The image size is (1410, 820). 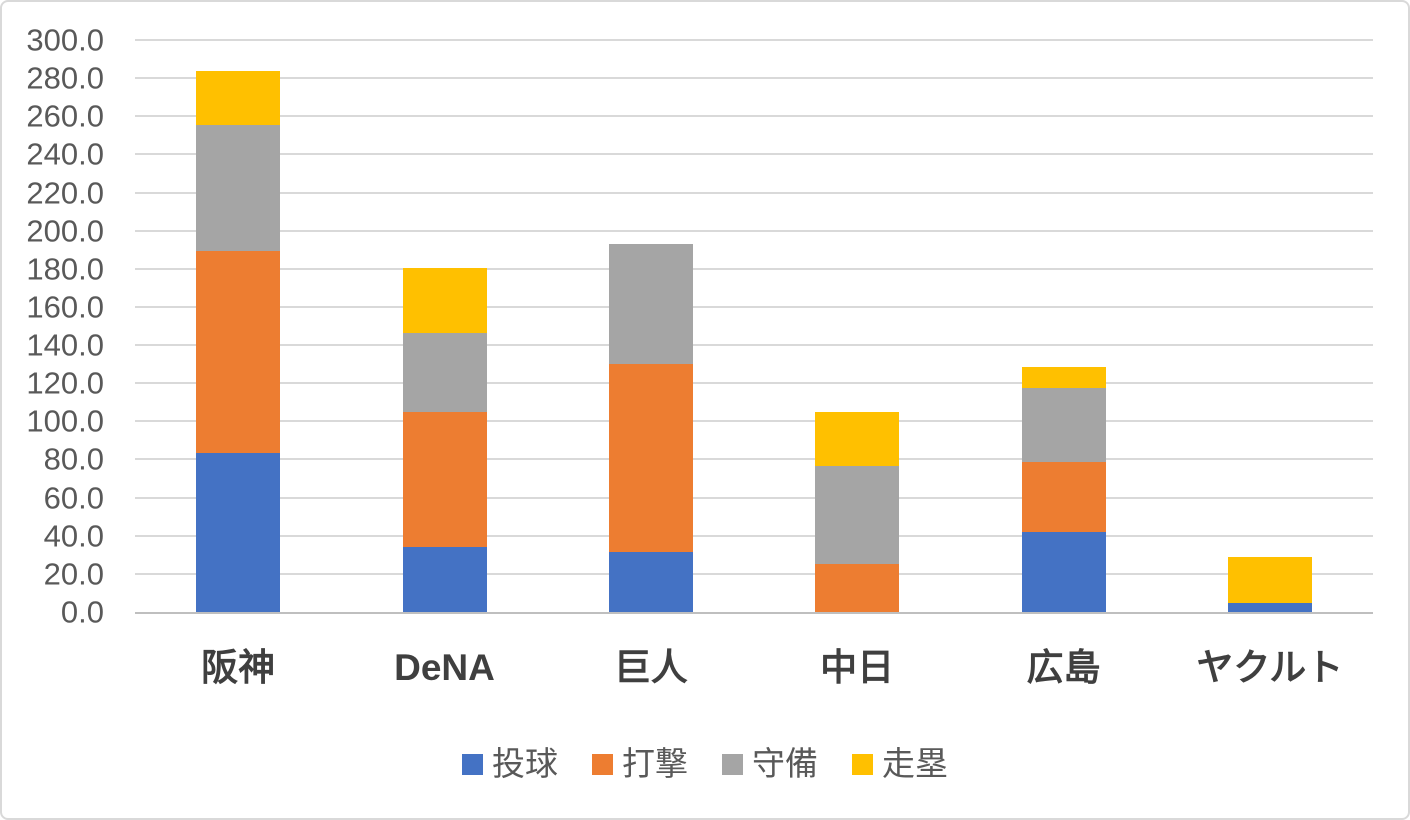 What do you see at coordinates (73, 459) in the screenshot?
I see `y-tick-label: 80.0` at bounding box center [73, 459].